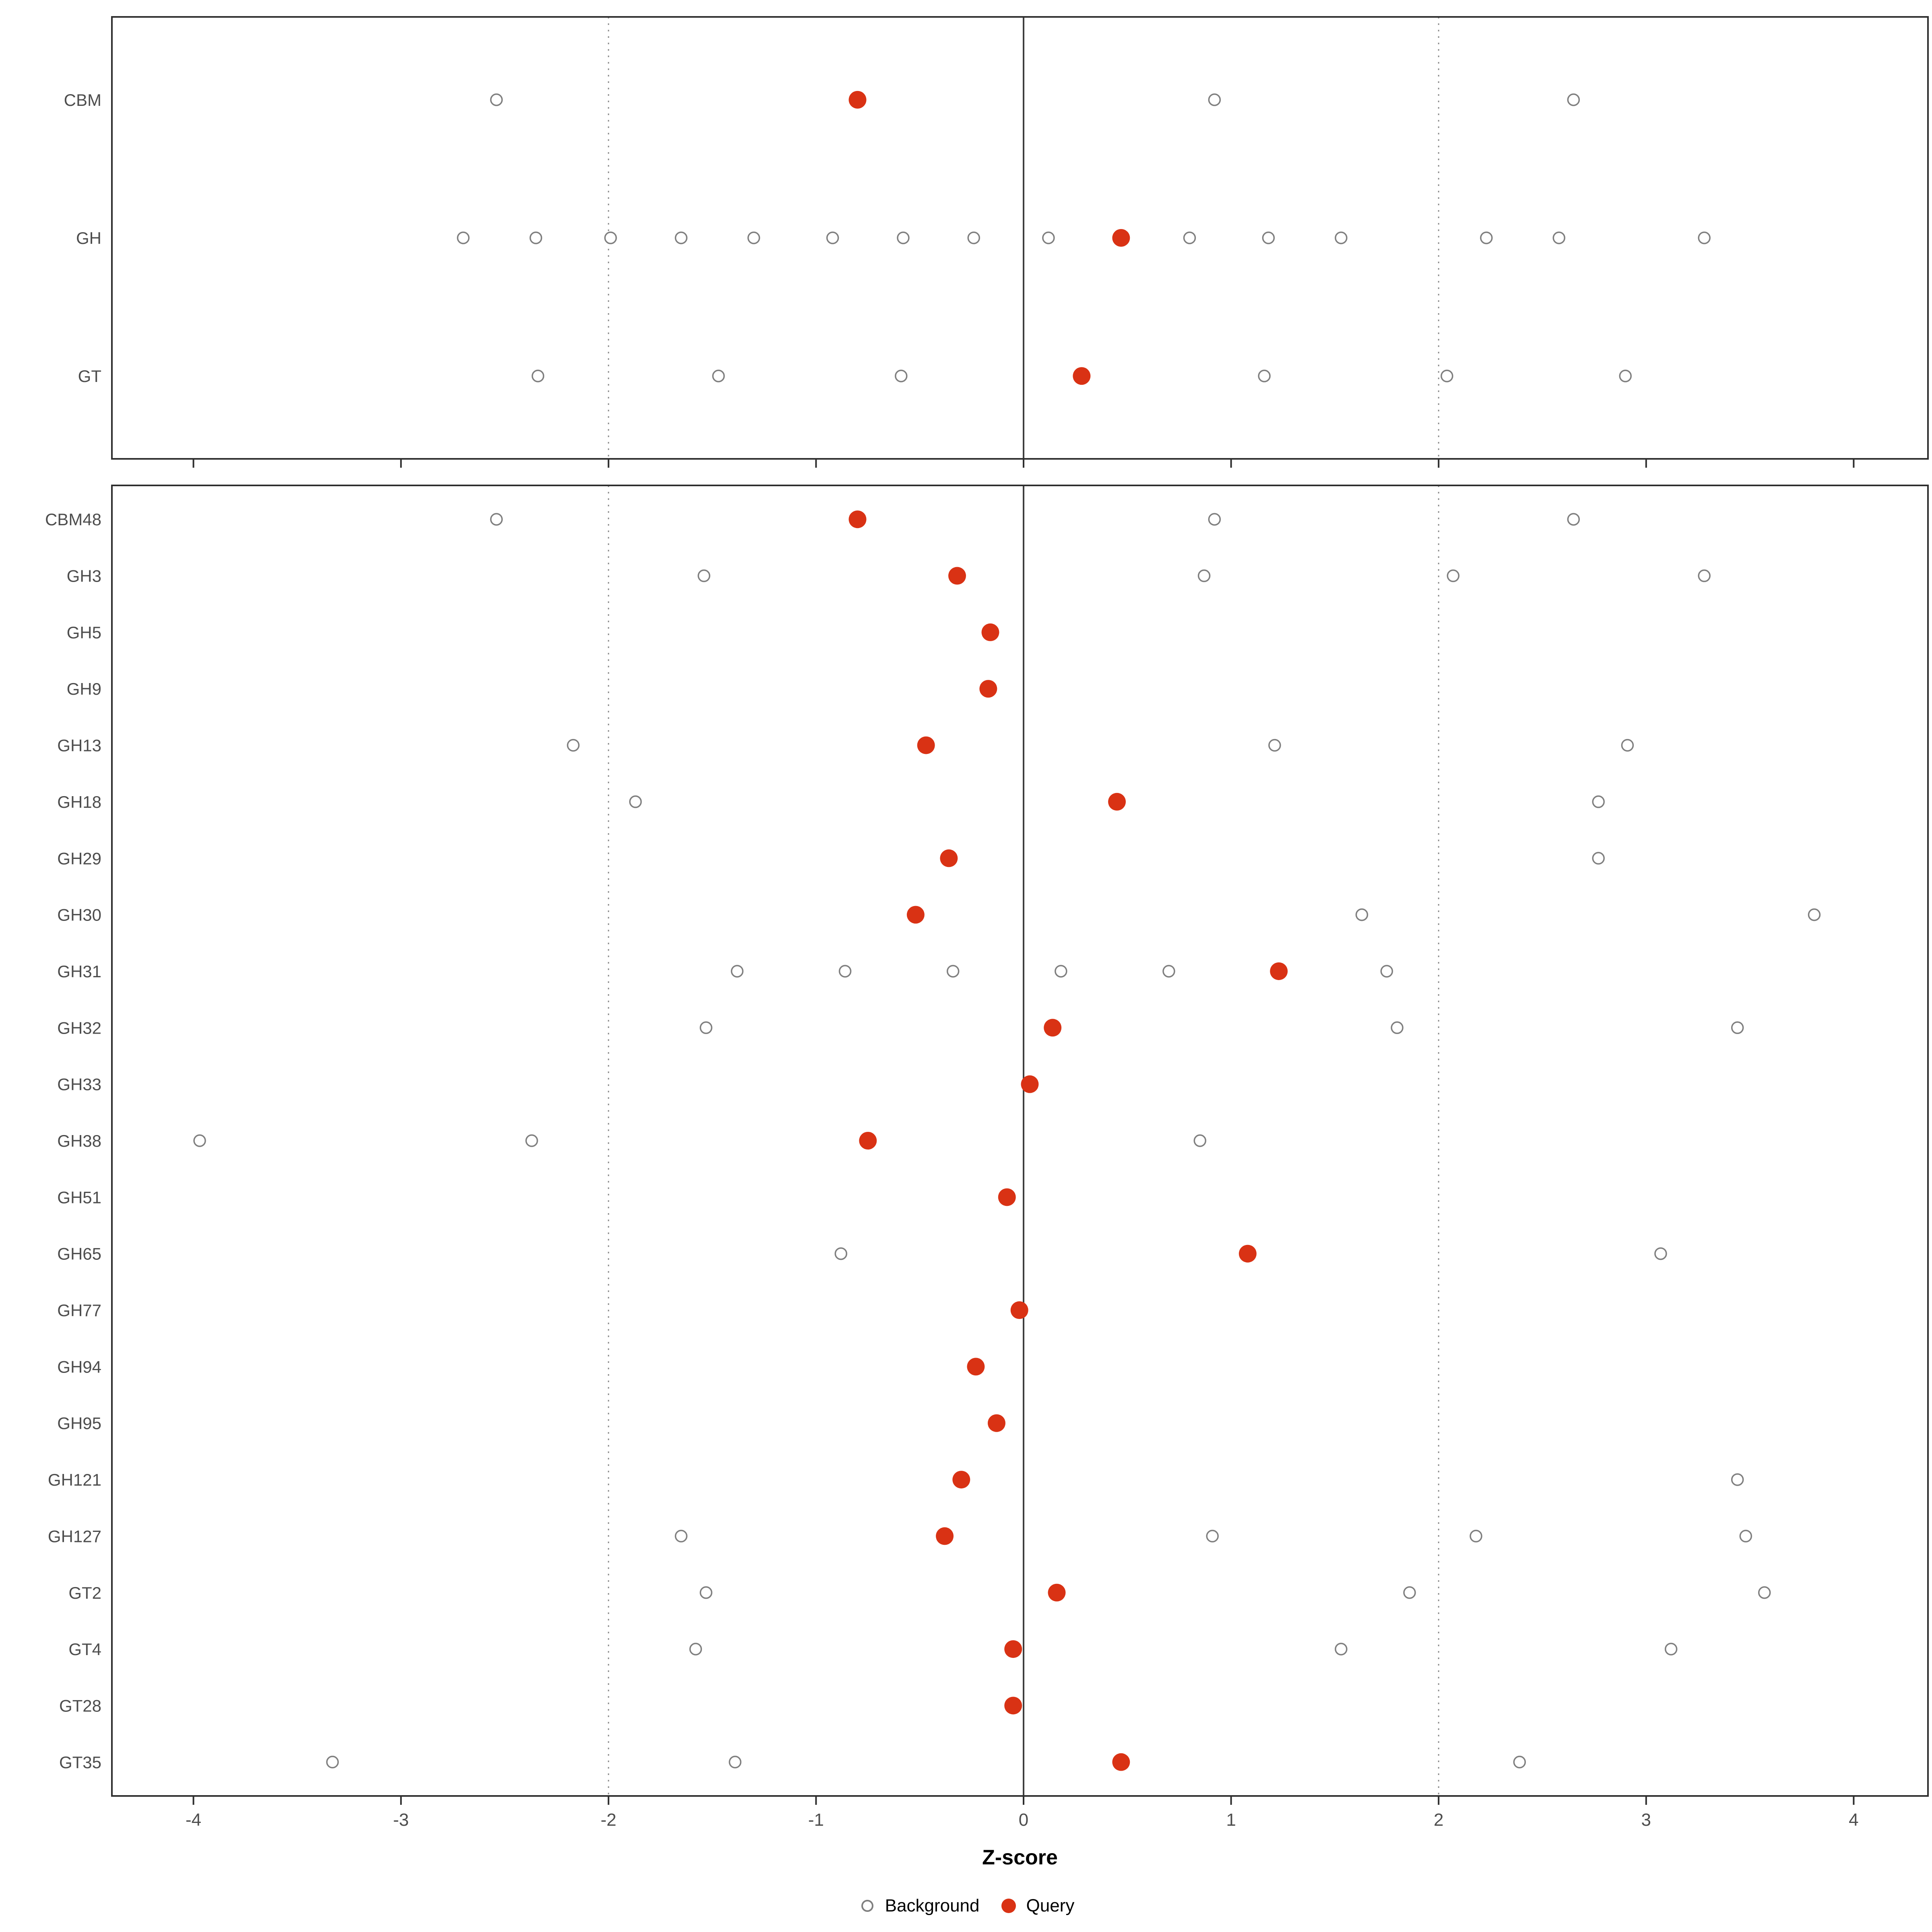 The width and height of the screenshot is (1932, 1932). I want to click on filled-circle-icon, so click(1008, 1906).